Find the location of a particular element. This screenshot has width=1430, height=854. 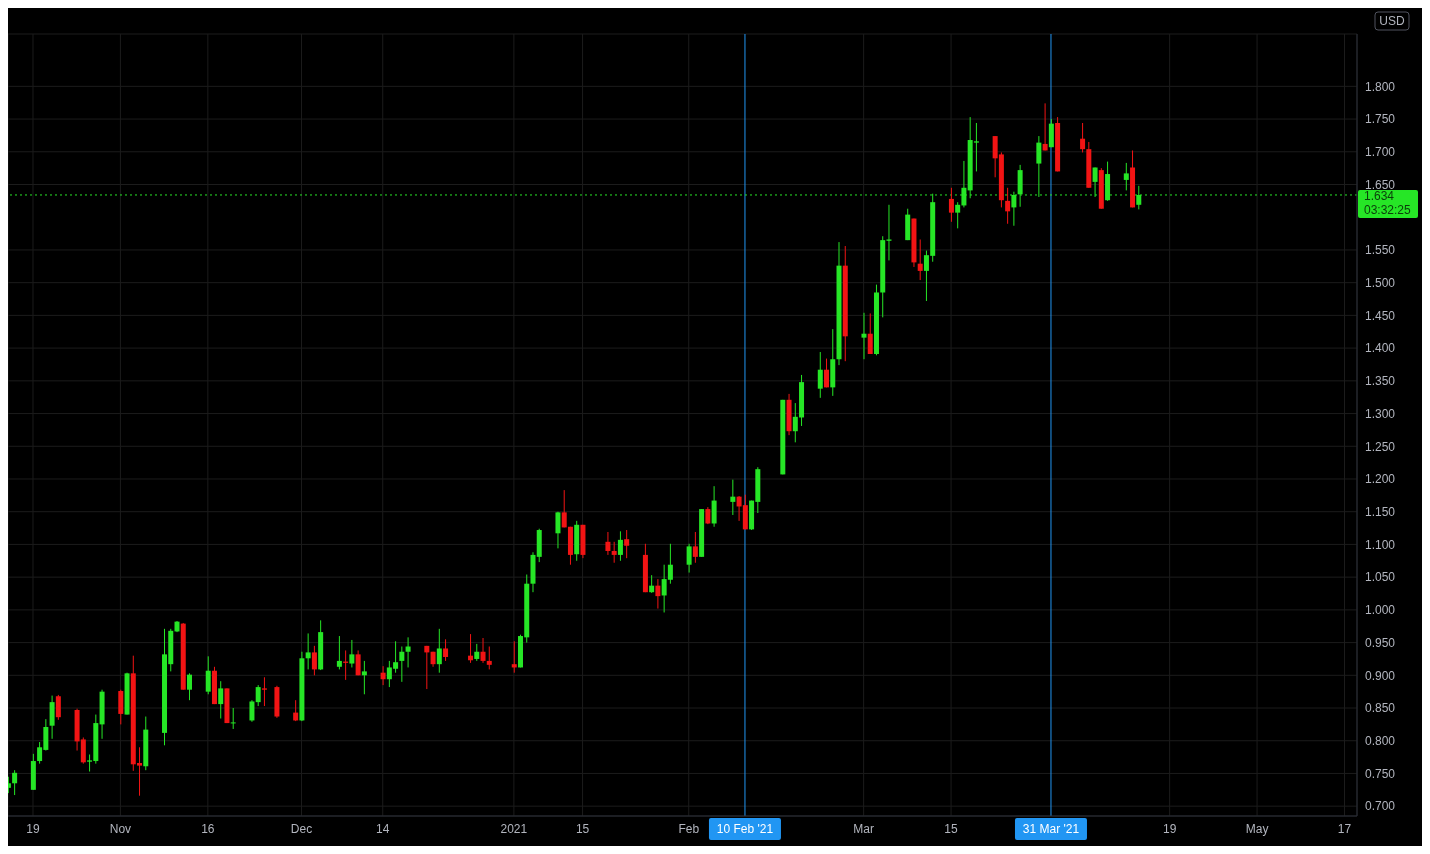

text: 03:32:25 is located at coordinates (1388, 209).